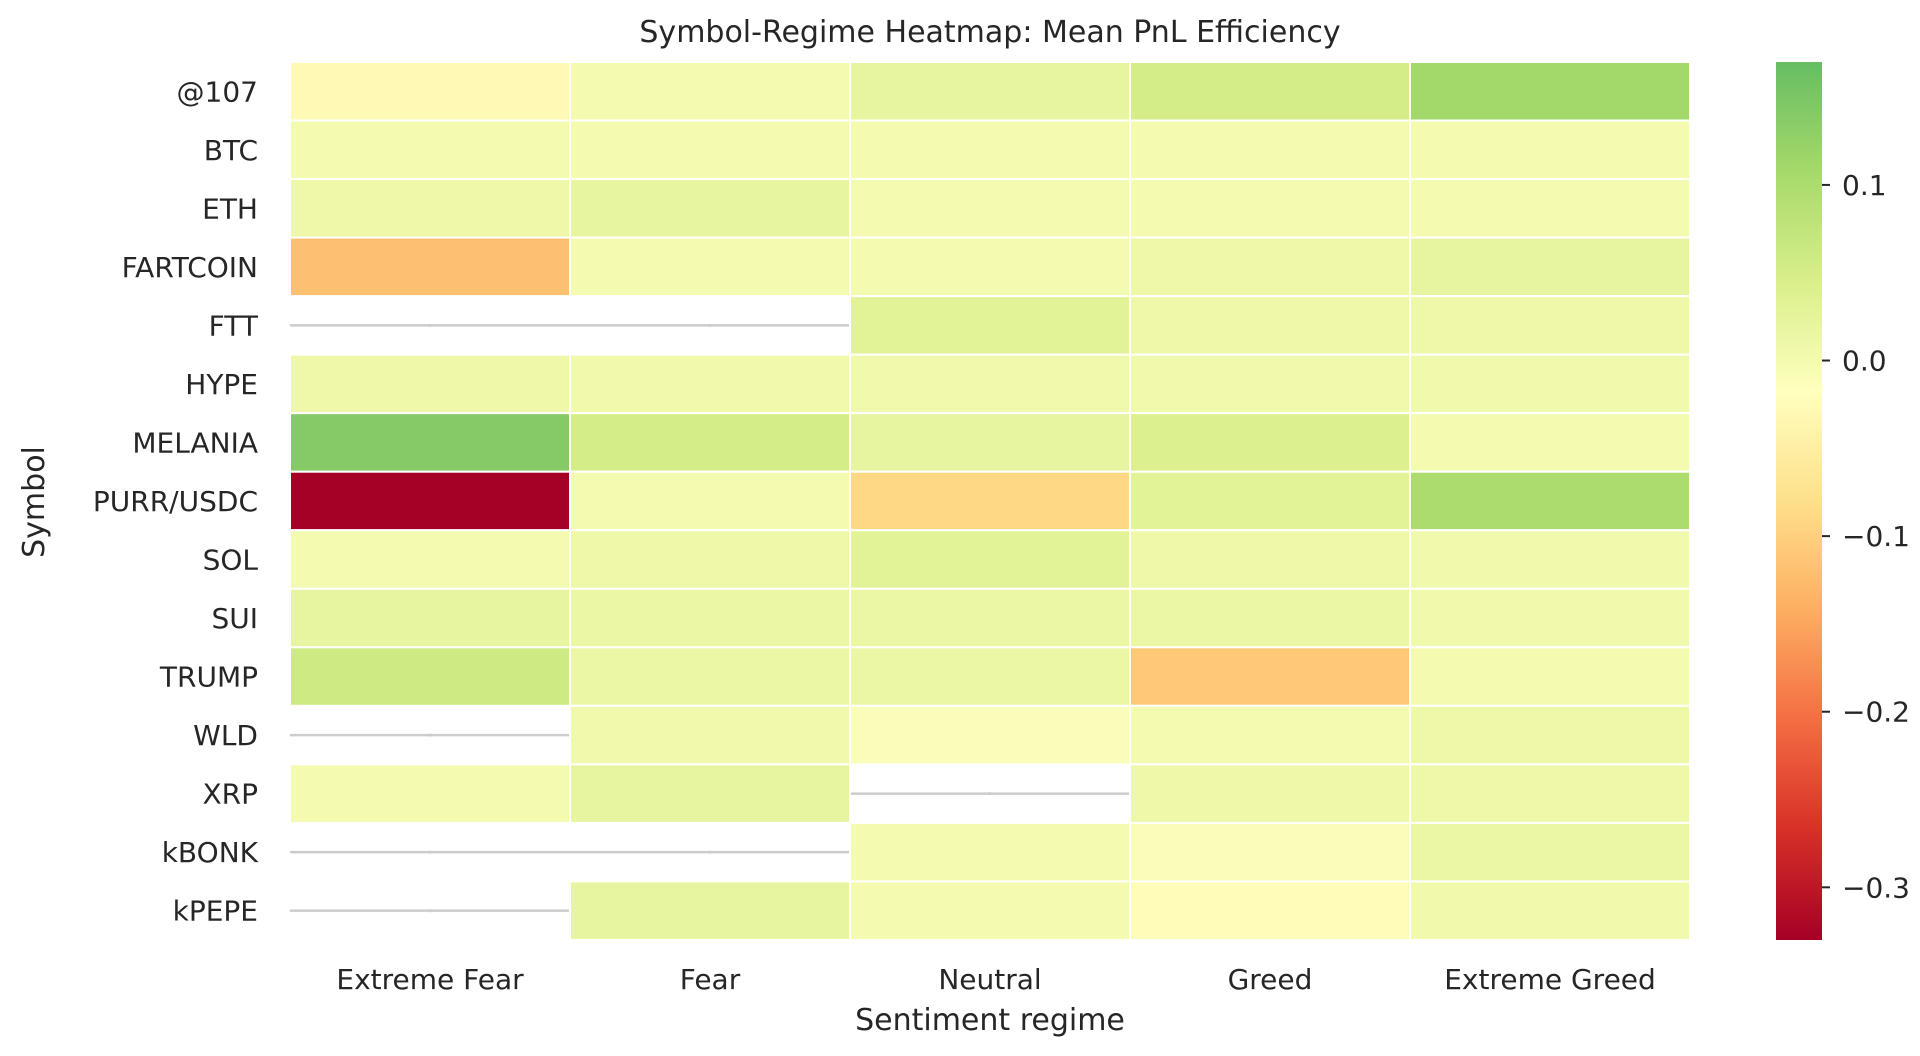  I want to click on colorbar-tick-label: −0.1, so click(1876, 536).